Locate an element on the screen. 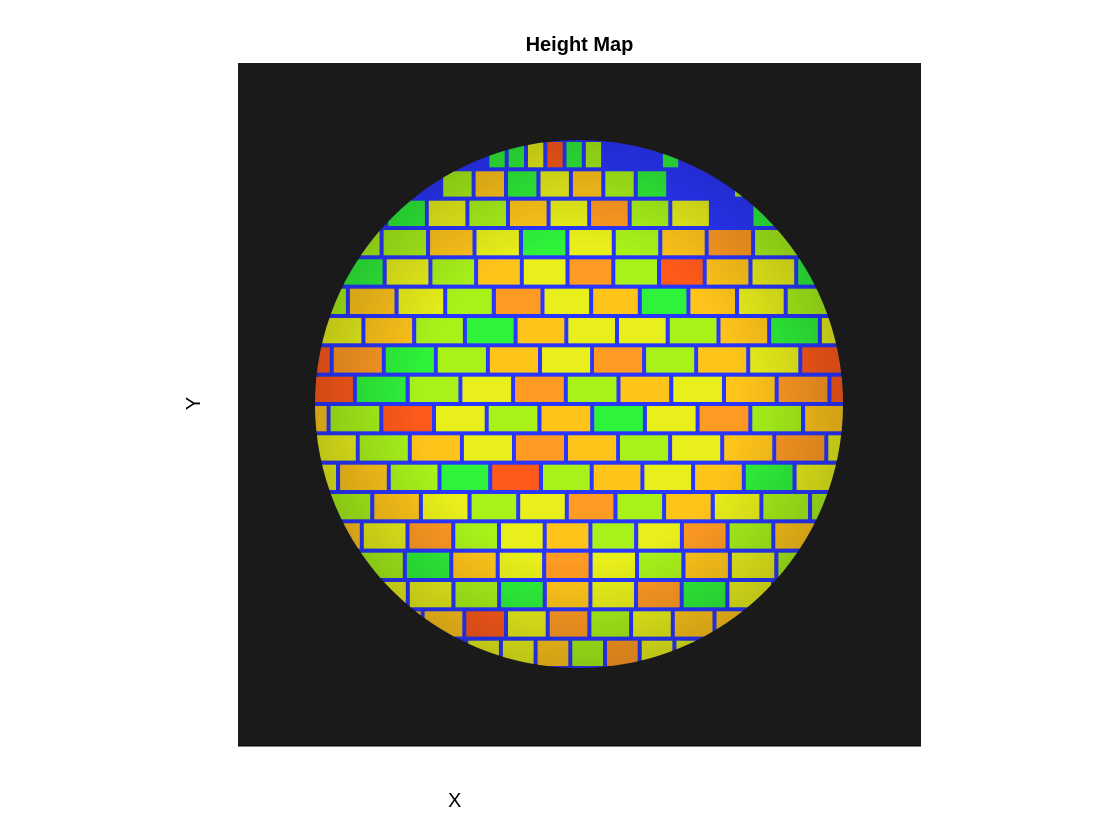 The width and height of the screenshot is (1120, 840). x-axis-label: X is located at coordinates (455, 801).